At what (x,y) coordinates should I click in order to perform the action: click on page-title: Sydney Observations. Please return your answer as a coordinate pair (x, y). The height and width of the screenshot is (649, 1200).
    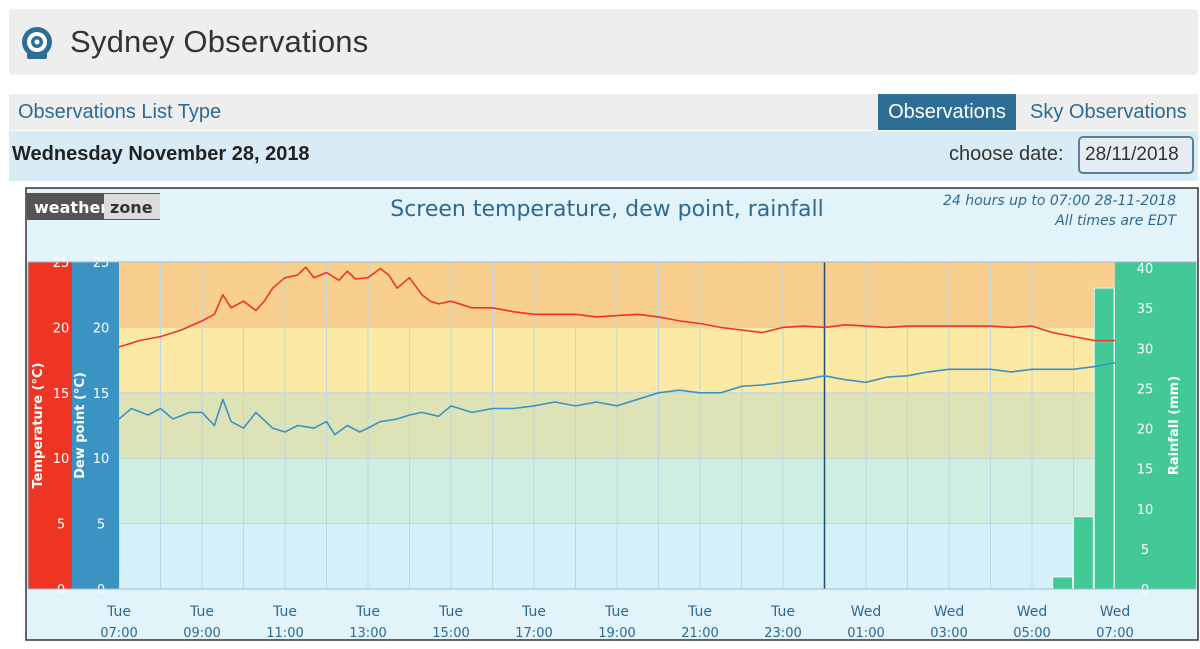
    Looking at the image, I should click on (219, 41).